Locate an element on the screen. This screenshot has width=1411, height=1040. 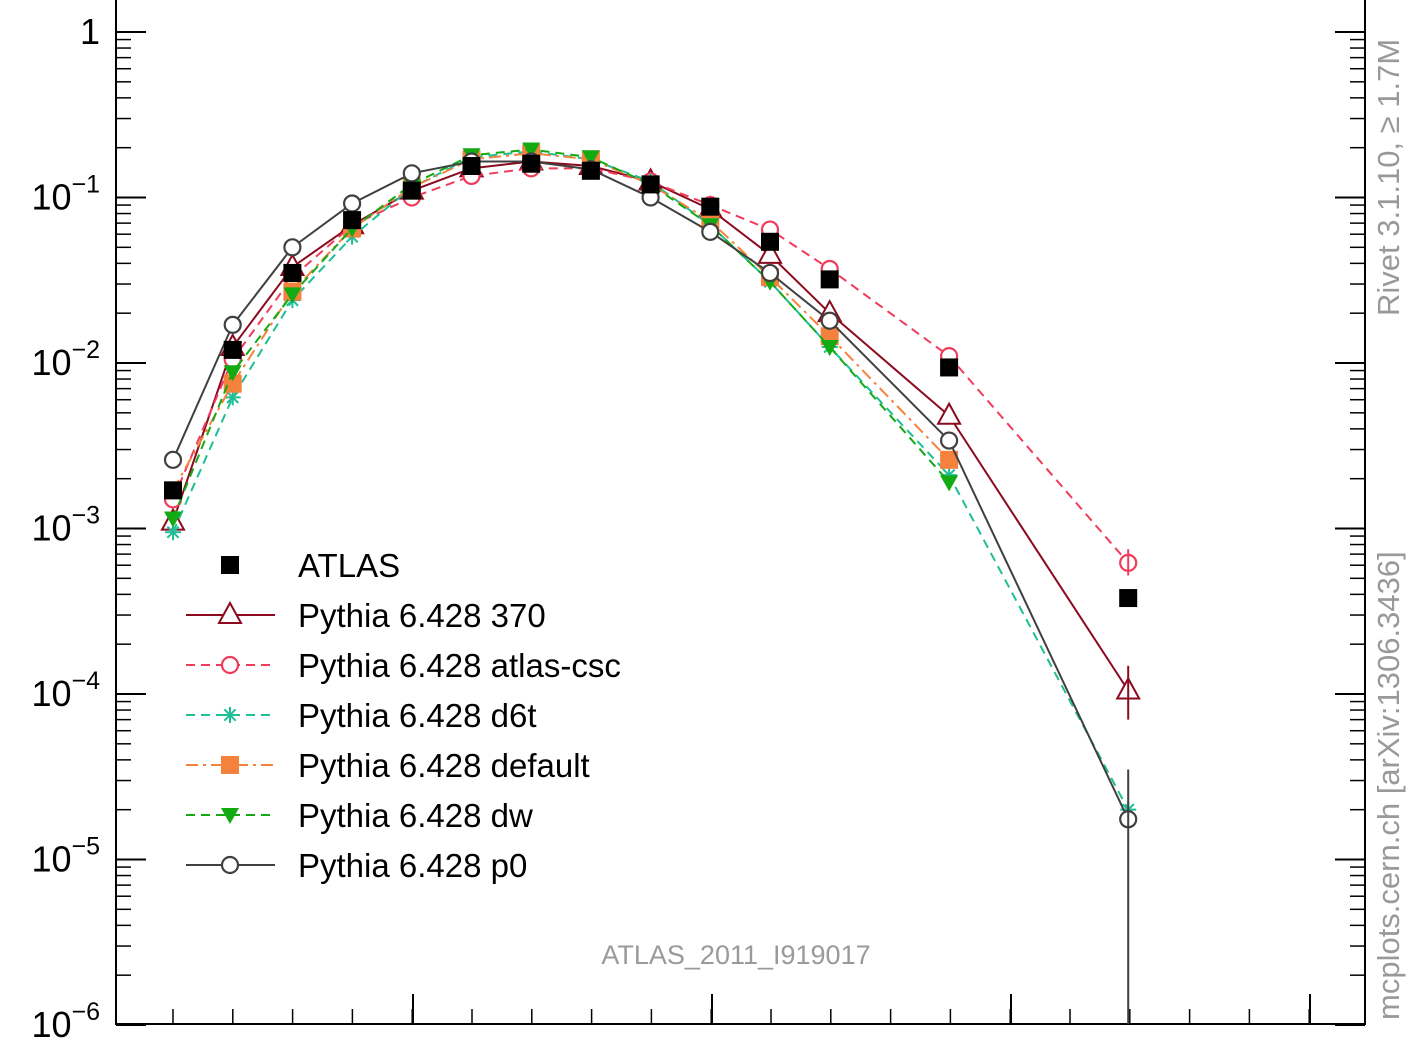
legend-label: Pythia 6.428 atlas-csc is located at coordinates (459, 665).